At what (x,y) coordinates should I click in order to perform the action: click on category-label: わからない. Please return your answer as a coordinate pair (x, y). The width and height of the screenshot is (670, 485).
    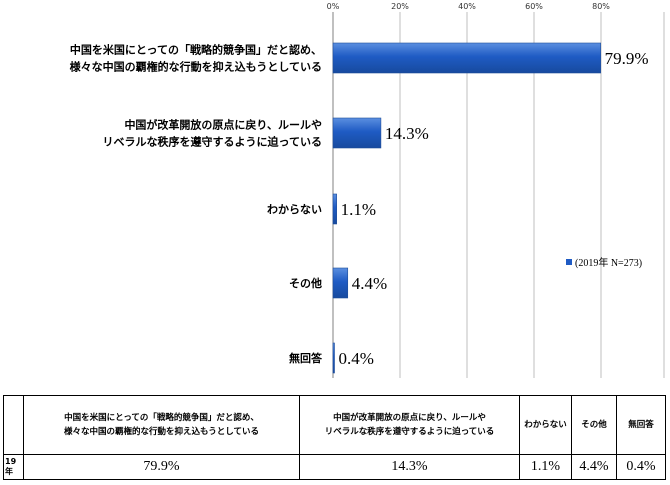
    Looking at the image, I should click on (294, 209).